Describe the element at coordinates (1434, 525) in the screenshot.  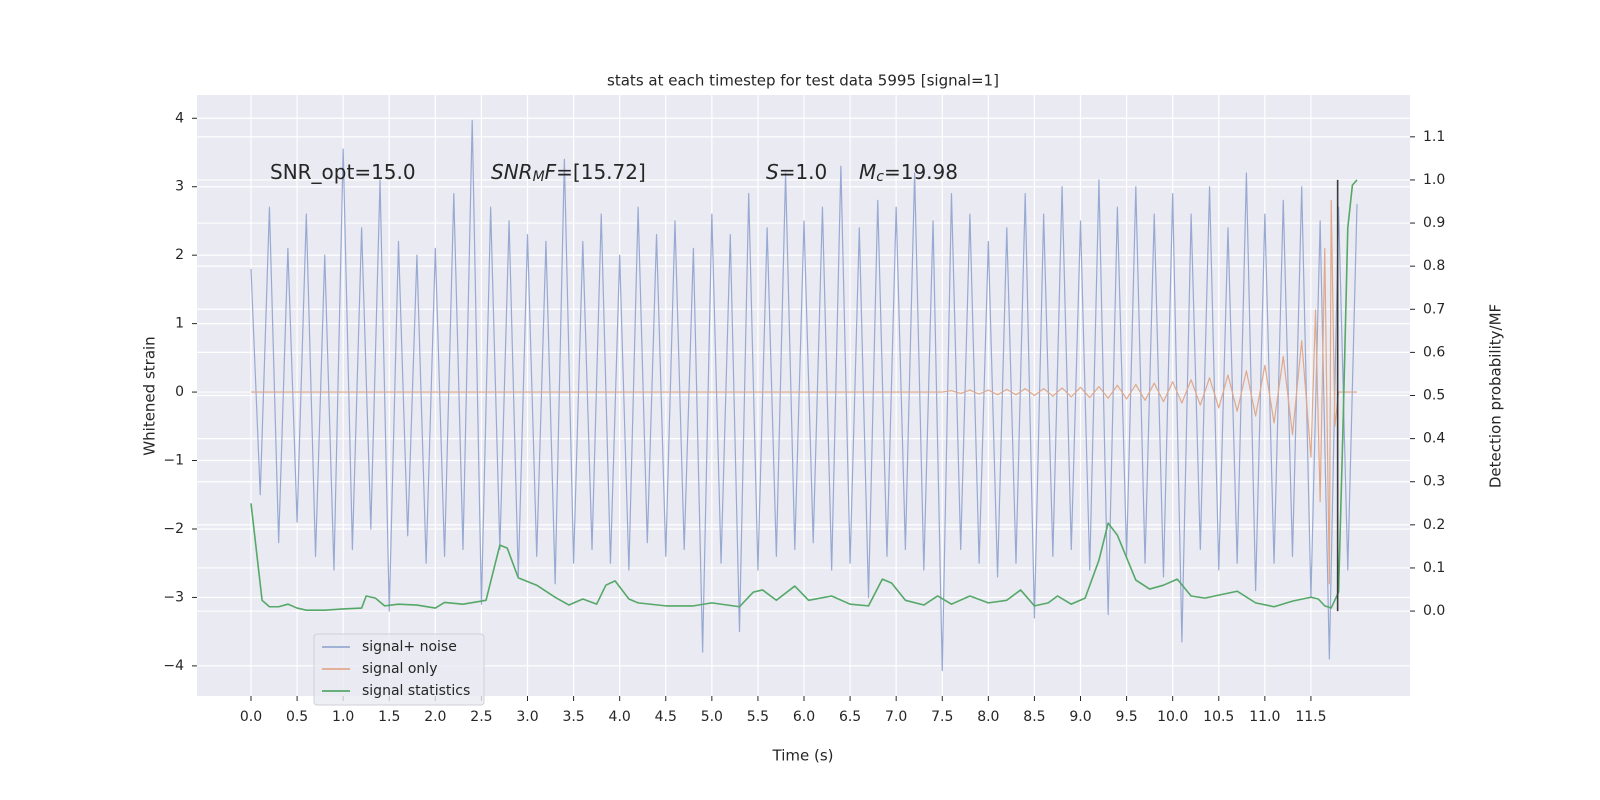
I see `y2-tick-label: 0.2` at that location.